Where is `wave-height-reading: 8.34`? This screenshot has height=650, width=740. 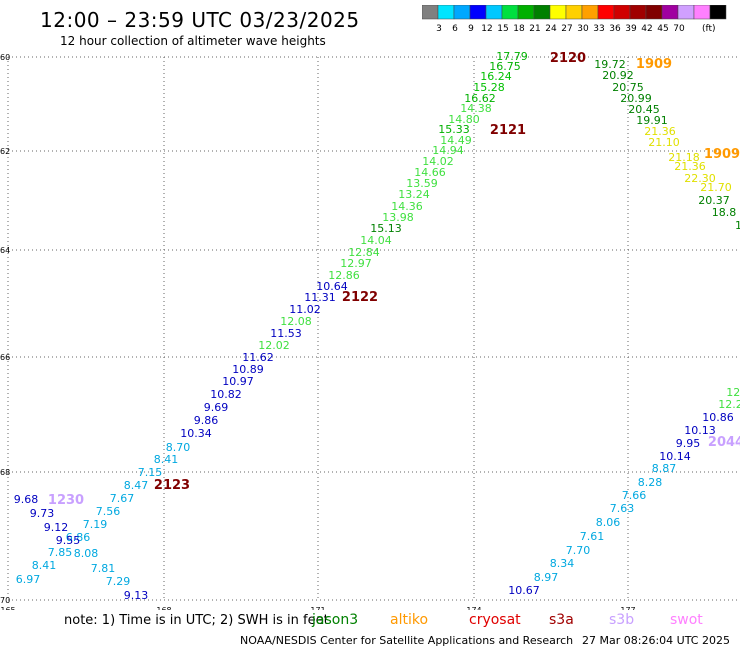 wave-height-reading: 8.34 is located at coordinates (562, 563).